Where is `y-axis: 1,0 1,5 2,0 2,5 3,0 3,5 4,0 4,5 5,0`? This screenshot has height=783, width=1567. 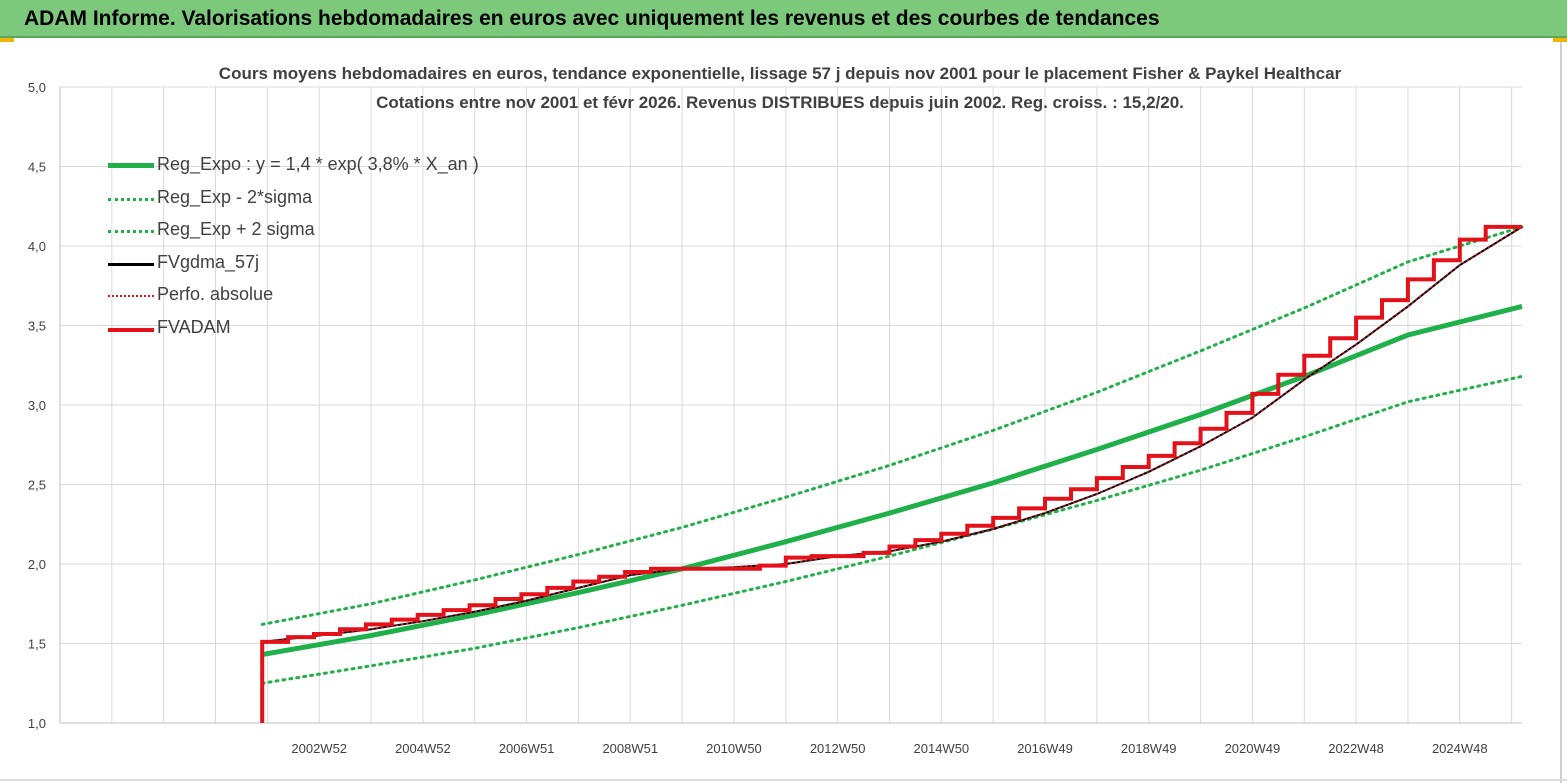 y-axis: 1,0 1,5 2,0 2,5 3,0 3,5 4,0 4,5 5,0 is located at coordinates (37, 405).